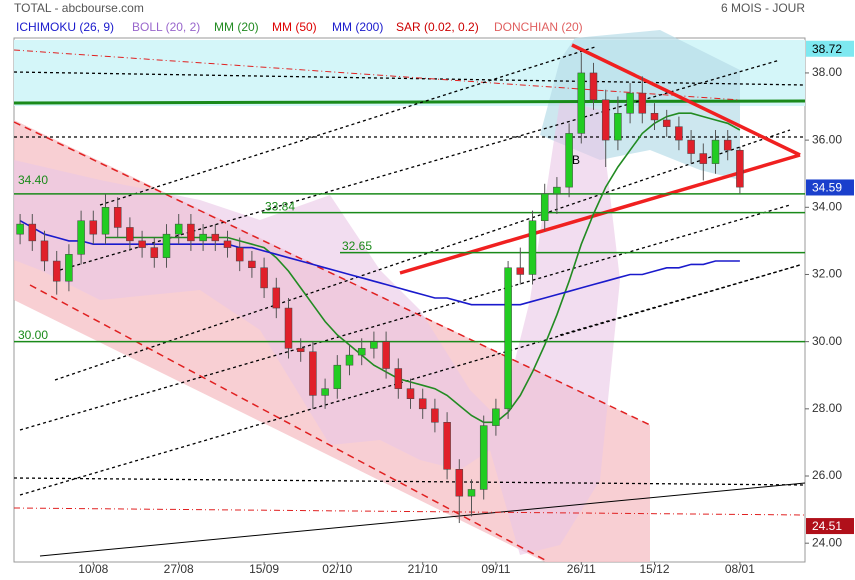 The width and height of the screenshot is (855, 580). I want to click on level-label: 34.40, so click(33, 180).